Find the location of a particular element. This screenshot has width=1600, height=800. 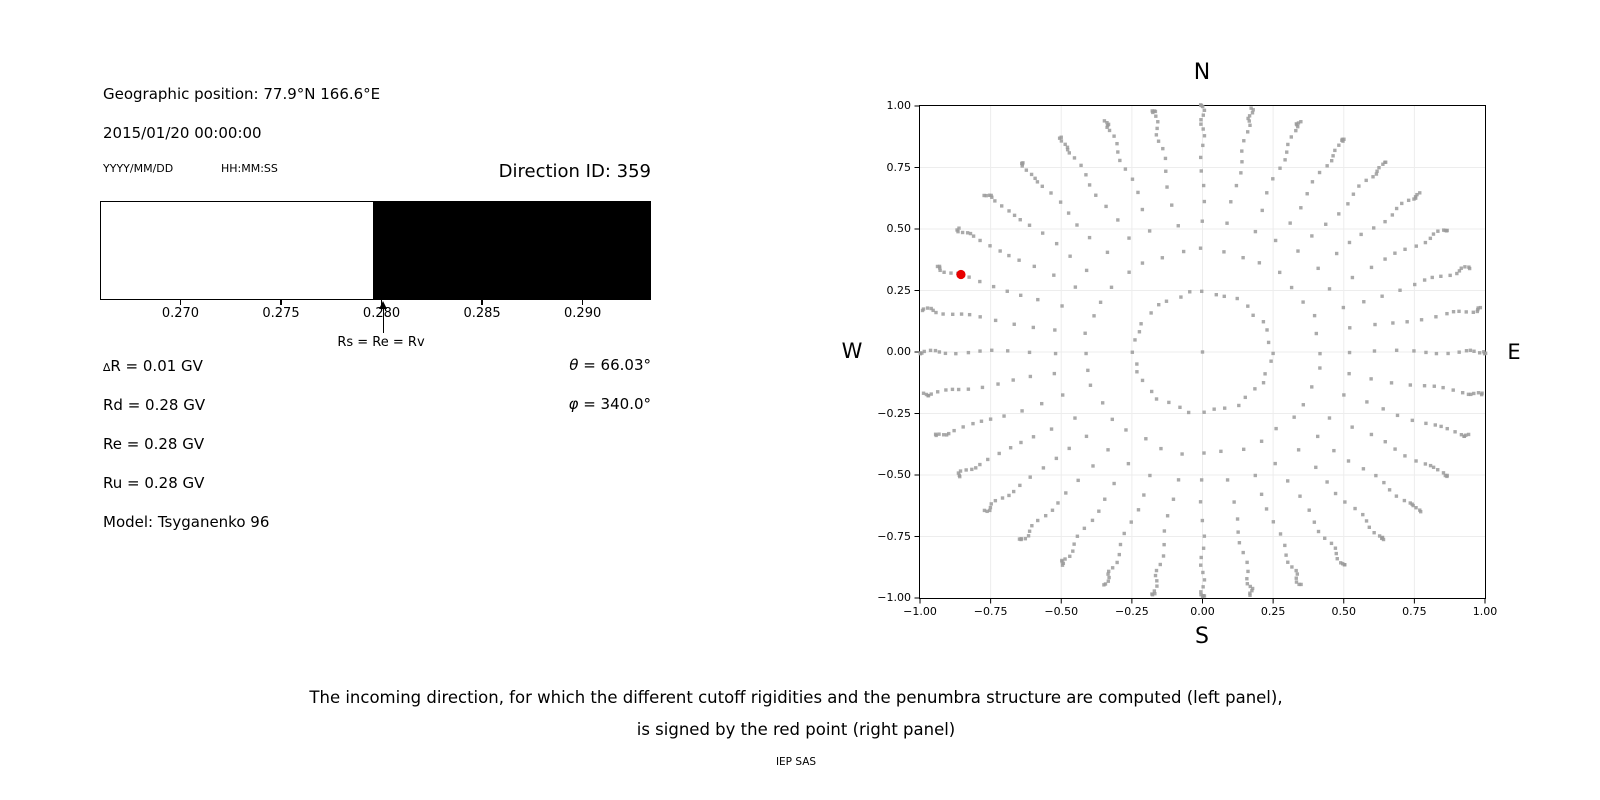

delta-r-text: ∆R = 0.01 GV is located at coordinates (153, 366).